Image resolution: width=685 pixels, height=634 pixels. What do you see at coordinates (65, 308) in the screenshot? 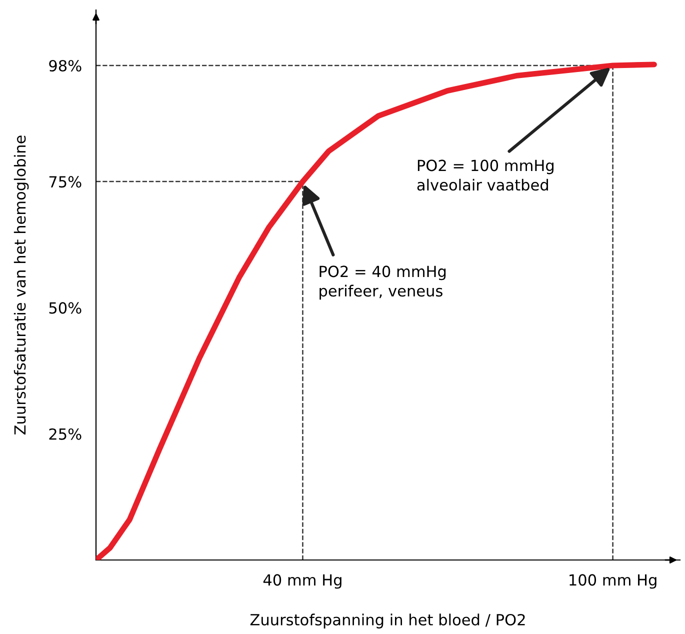
I see `y-tick-label: 50%` at bounding box center [65, 308].